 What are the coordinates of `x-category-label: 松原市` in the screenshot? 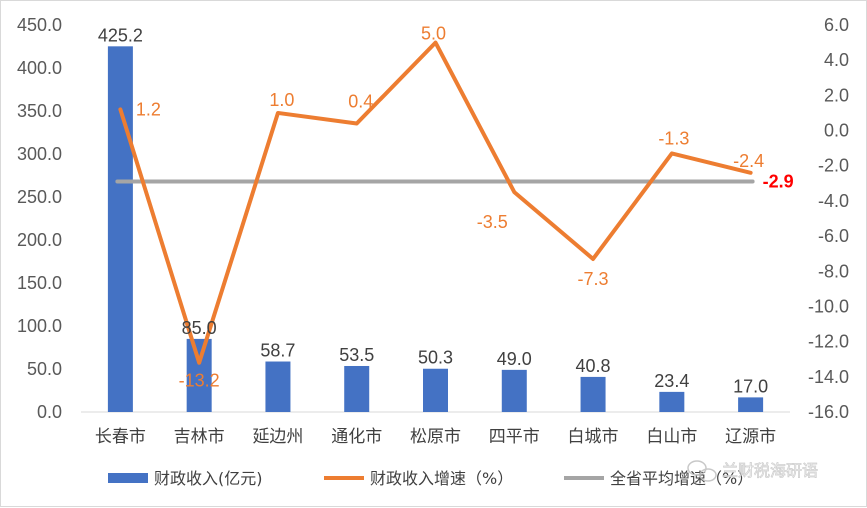 It's located at (435, 437).